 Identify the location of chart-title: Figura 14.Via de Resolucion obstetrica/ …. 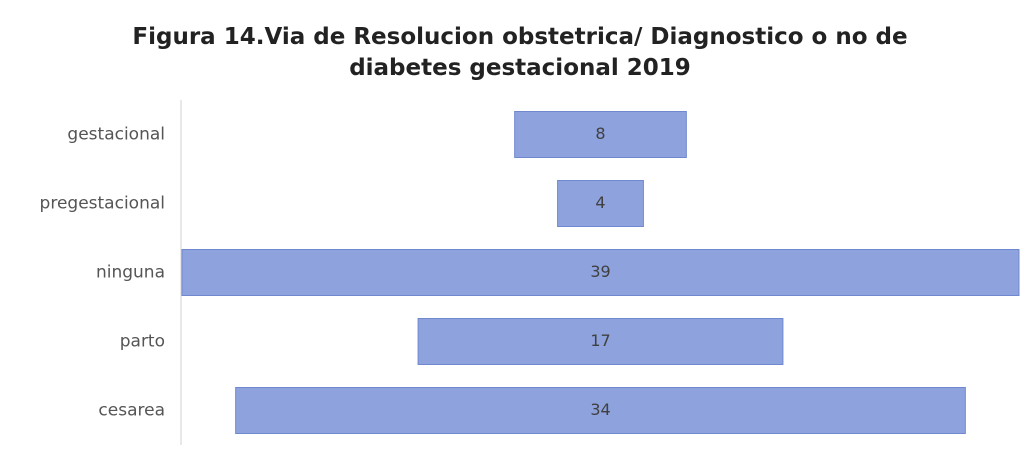
(520, 52).